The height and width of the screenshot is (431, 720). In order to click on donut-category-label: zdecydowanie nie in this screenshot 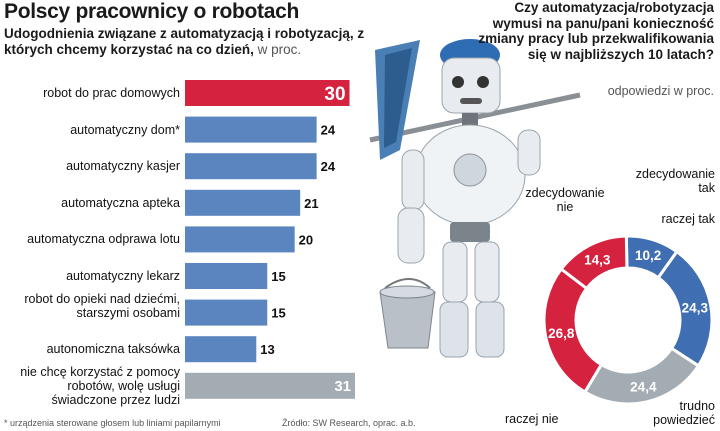, I will do `click(565, 200)`.